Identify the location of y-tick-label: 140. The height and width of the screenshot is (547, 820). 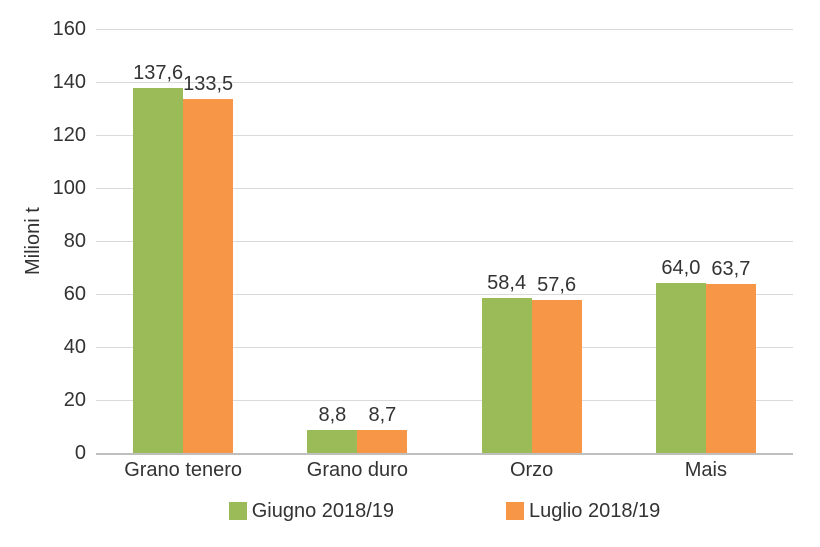
(69, 82).